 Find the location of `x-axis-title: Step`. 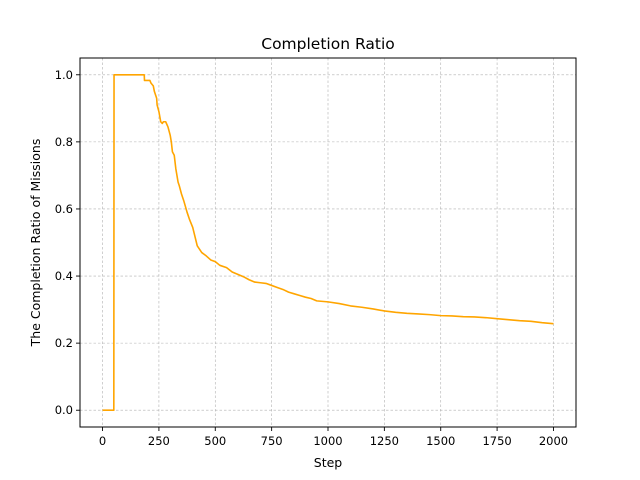

x-axis-title: Step is located at coordinates (328, 462).